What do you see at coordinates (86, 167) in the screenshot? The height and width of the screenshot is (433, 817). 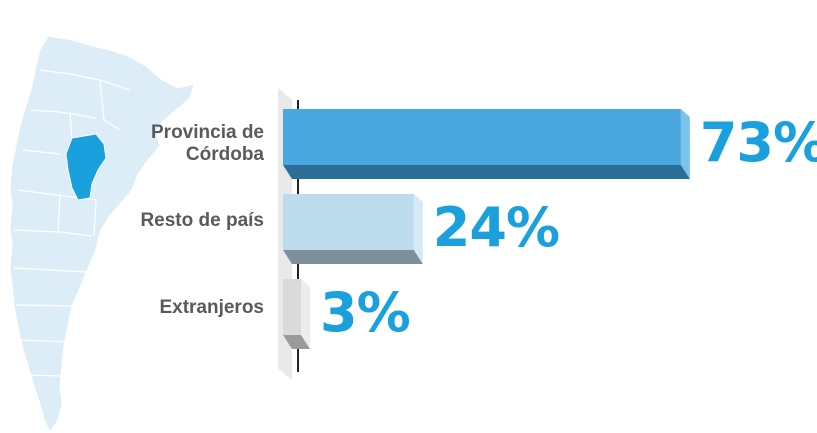 I see `cordoba-province` at bounding box center [86, 167].